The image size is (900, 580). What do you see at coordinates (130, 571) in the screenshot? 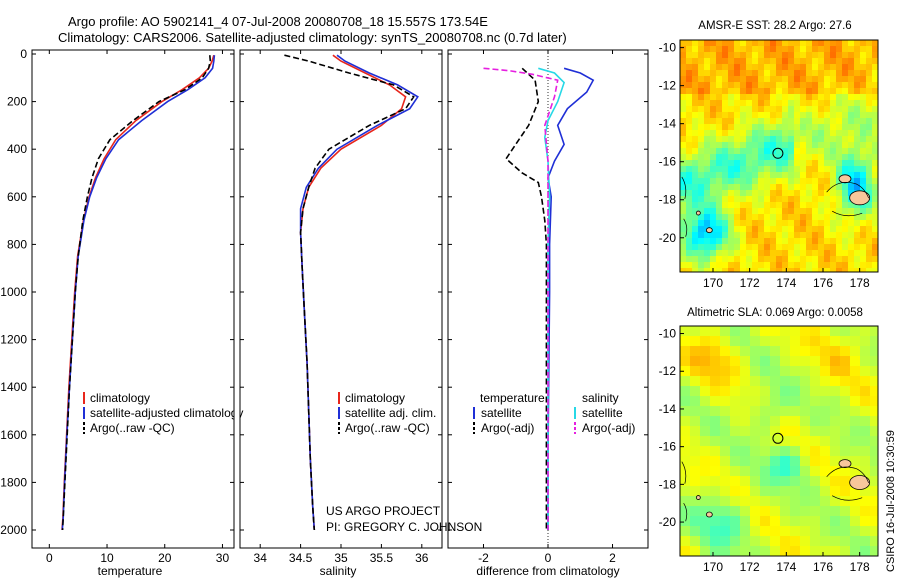
I see `temperature-xlabel: temperature` at bounding box center [130, 571].